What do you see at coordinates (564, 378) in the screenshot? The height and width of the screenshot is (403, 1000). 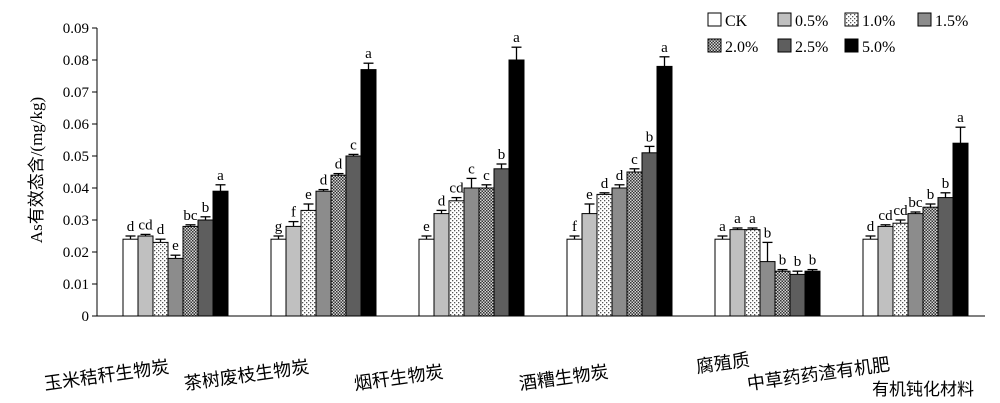 I see `category-label: 酒糟生物炭` at bounding box center [564, 378].